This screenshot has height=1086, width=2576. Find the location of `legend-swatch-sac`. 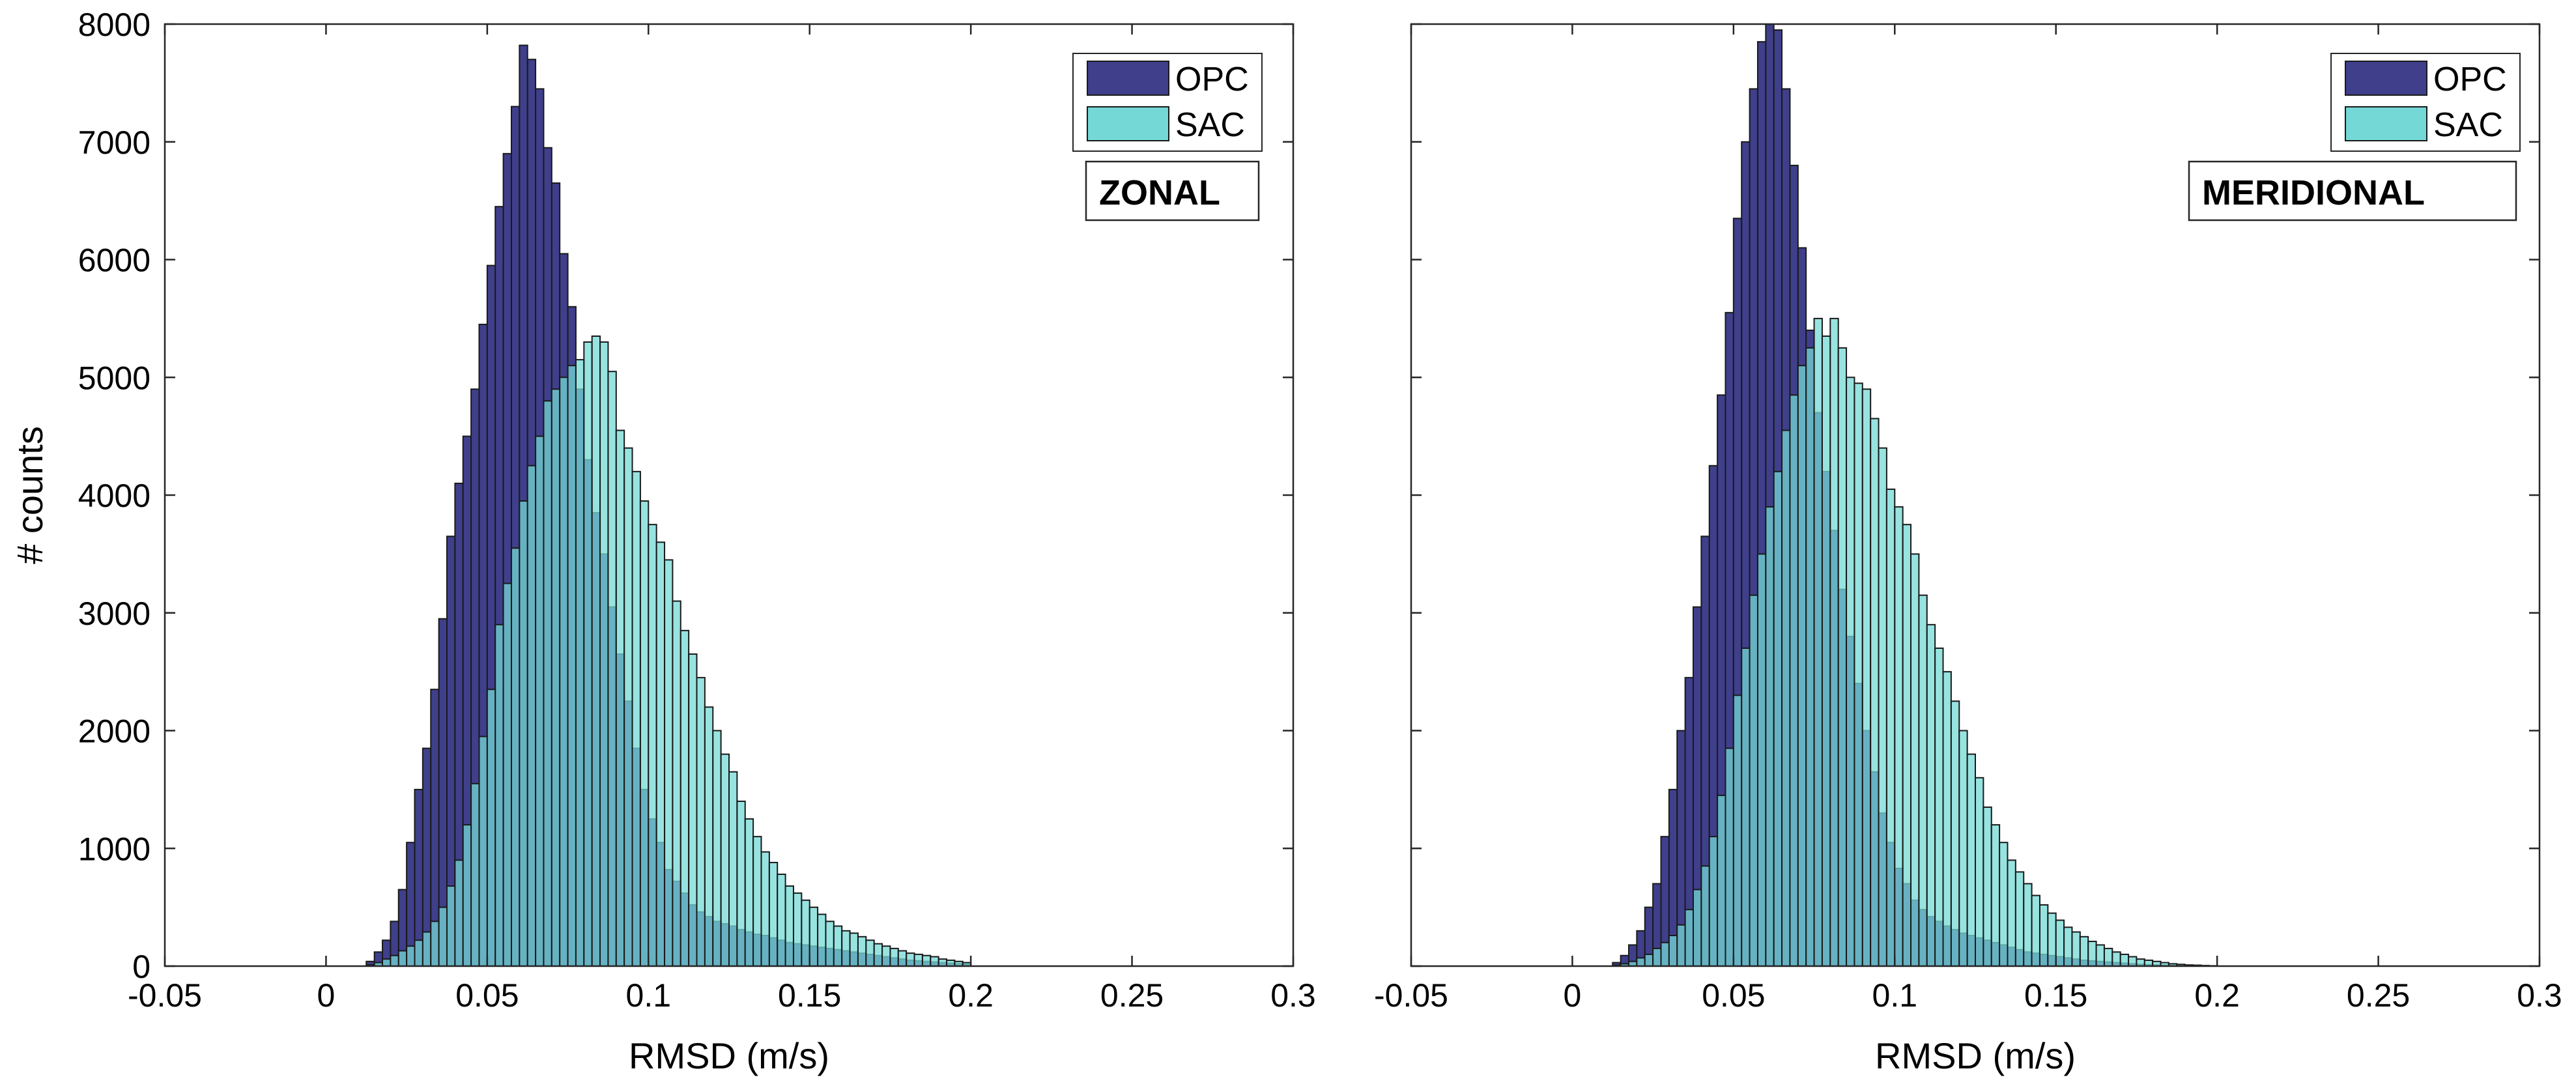

legend-swatch-sac is located at coordinates (2386, 123).